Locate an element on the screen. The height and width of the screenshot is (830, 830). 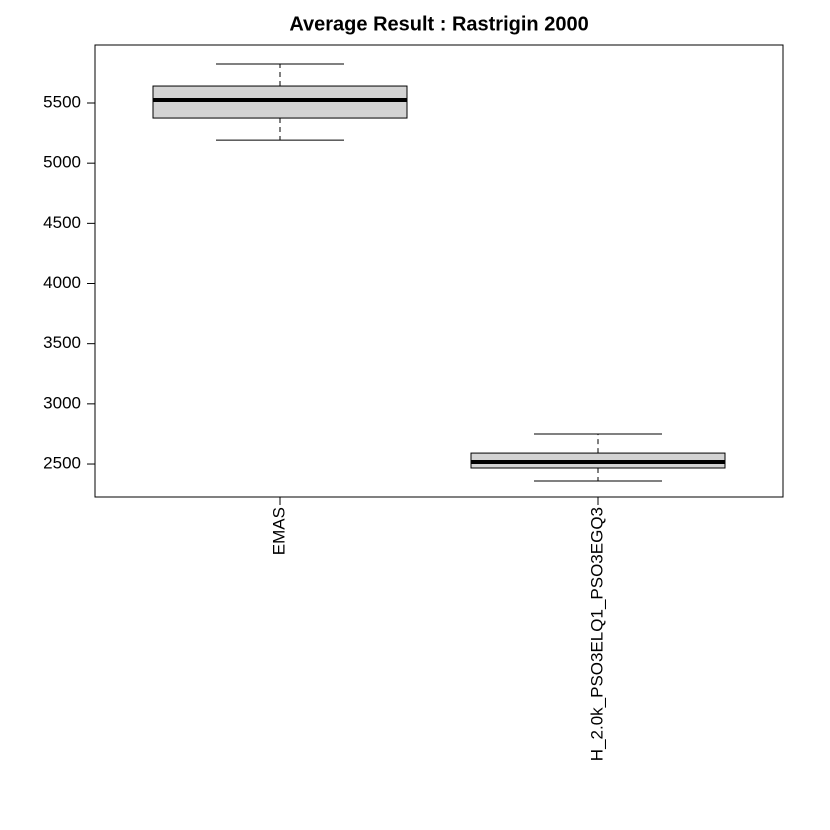
x-tick-label: H_2.0k_PSO3ELQ1_PSO3EGQ3 is located at coordinates (596, 634).